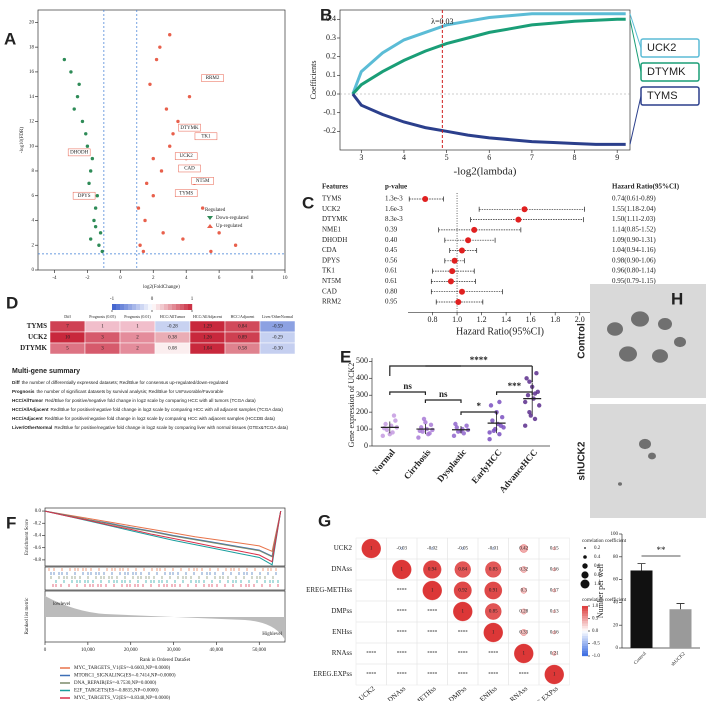  I want to click on x-tick-label: 6, so click(219, 278).